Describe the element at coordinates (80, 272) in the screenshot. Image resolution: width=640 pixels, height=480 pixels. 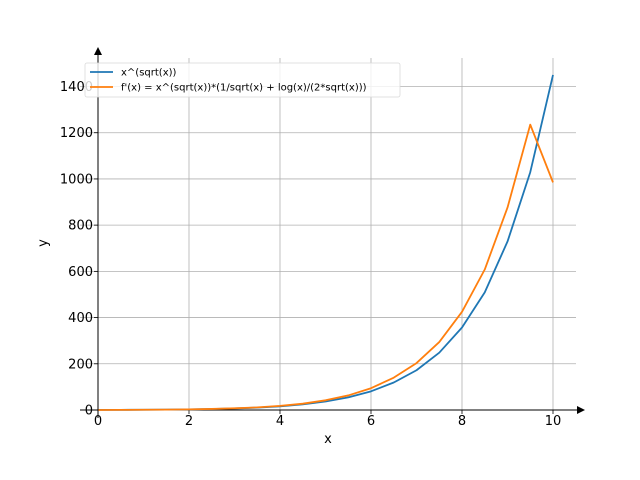
I see `y-tick-label-3: 600` at that location.